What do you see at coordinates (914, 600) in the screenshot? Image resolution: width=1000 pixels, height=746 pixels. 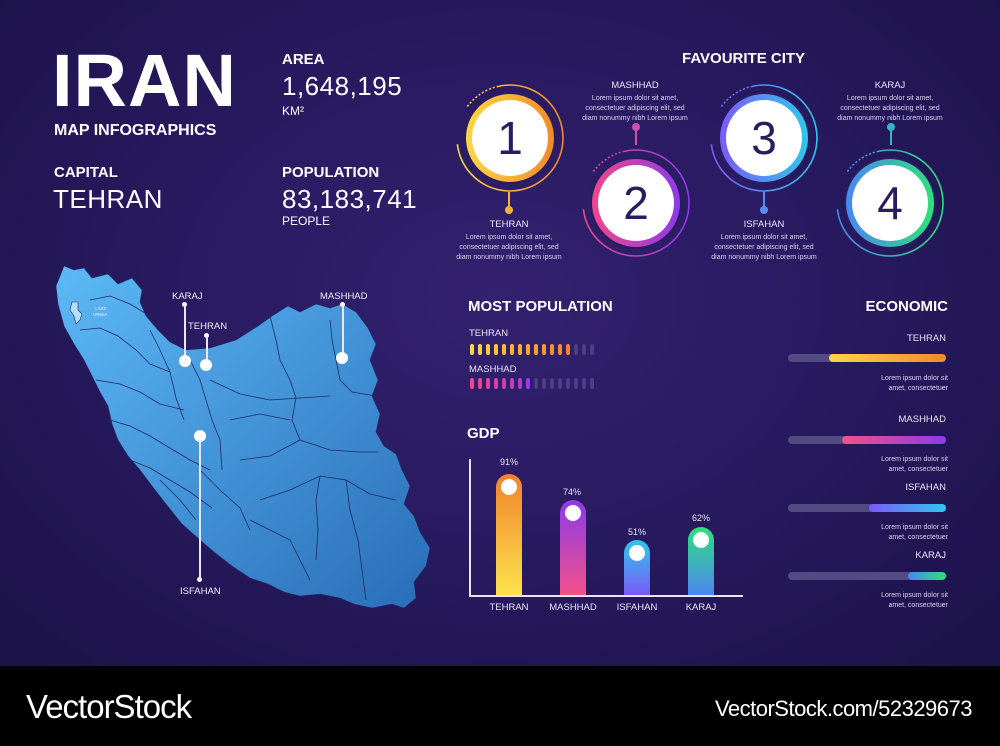 I see `eco-desc-karaj: Lorem ipsum dolor sit amet, consectetuer` at bounding box center [914, 600].